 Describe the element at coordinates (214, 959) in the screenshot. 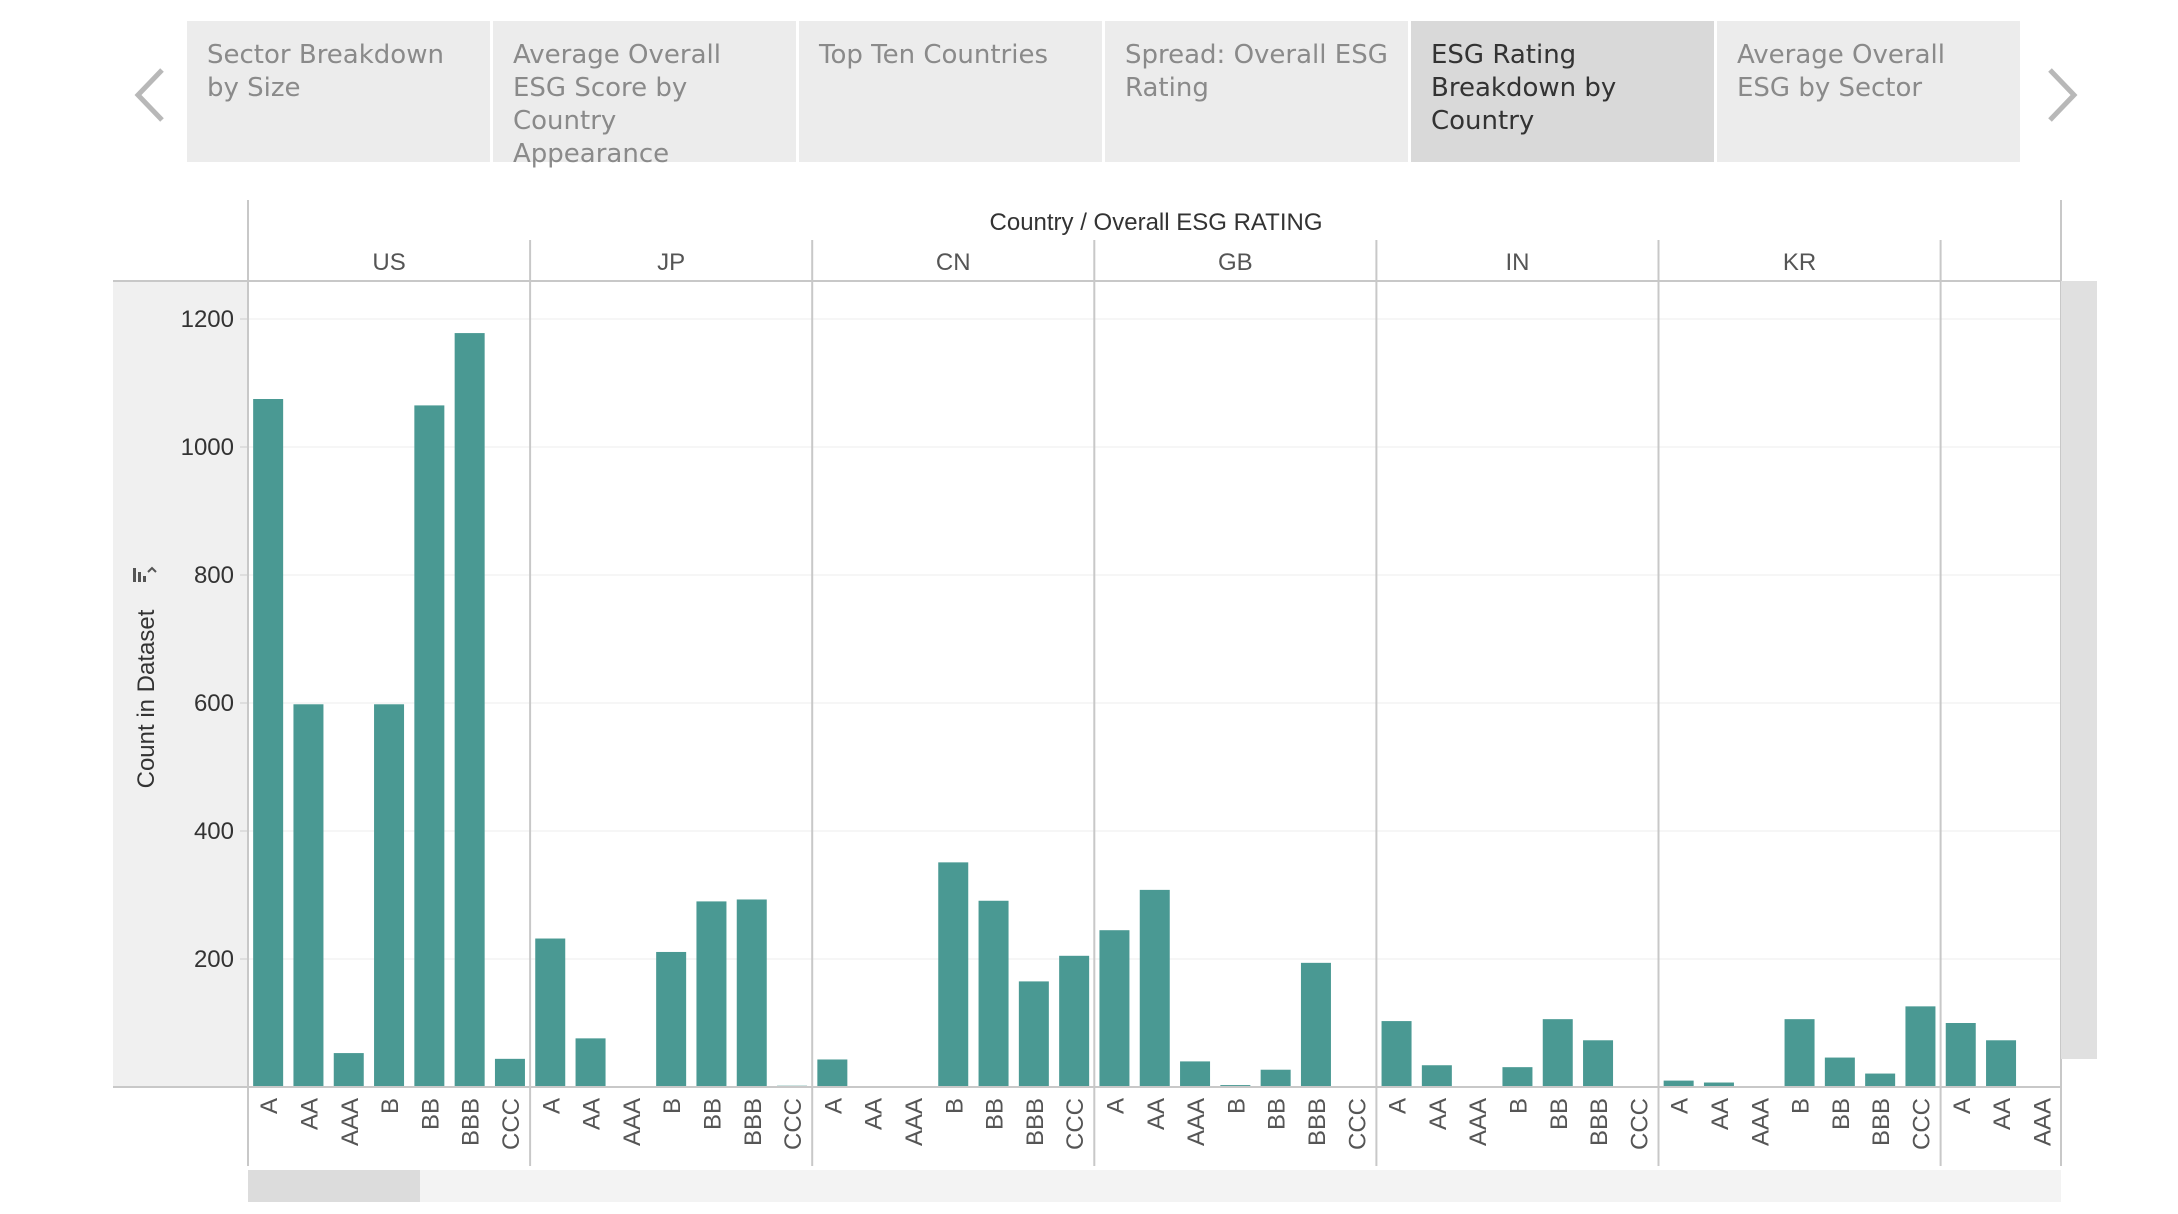

I see `y-tick-label: 200` at that location.